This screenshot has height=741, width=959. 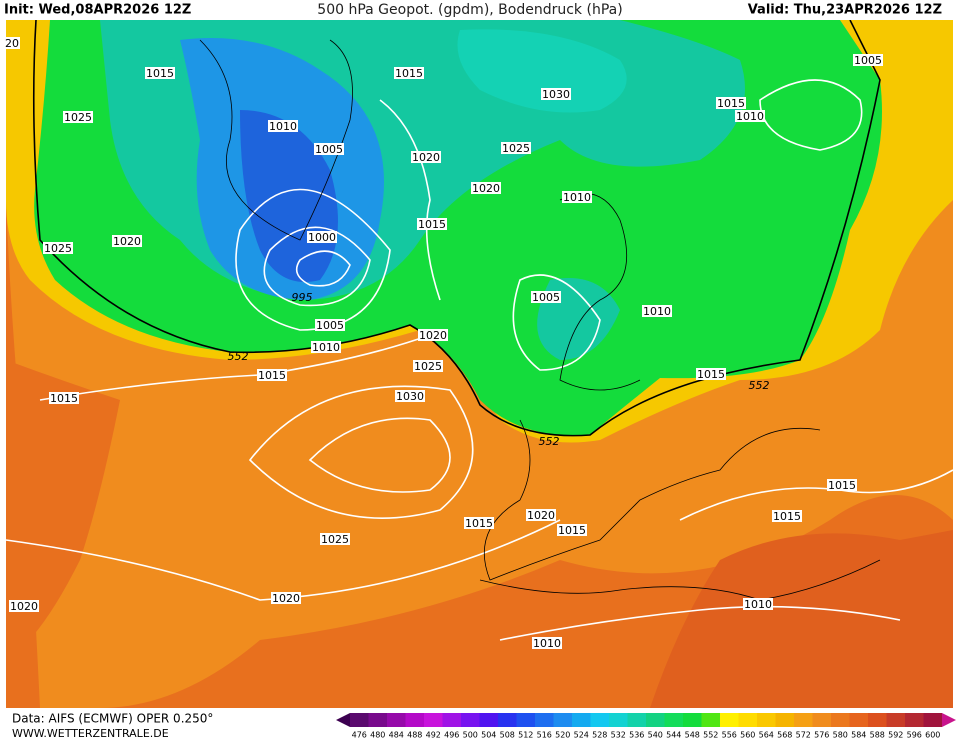 I want to click on isobar-label: 20, so click(x=12, y=43).